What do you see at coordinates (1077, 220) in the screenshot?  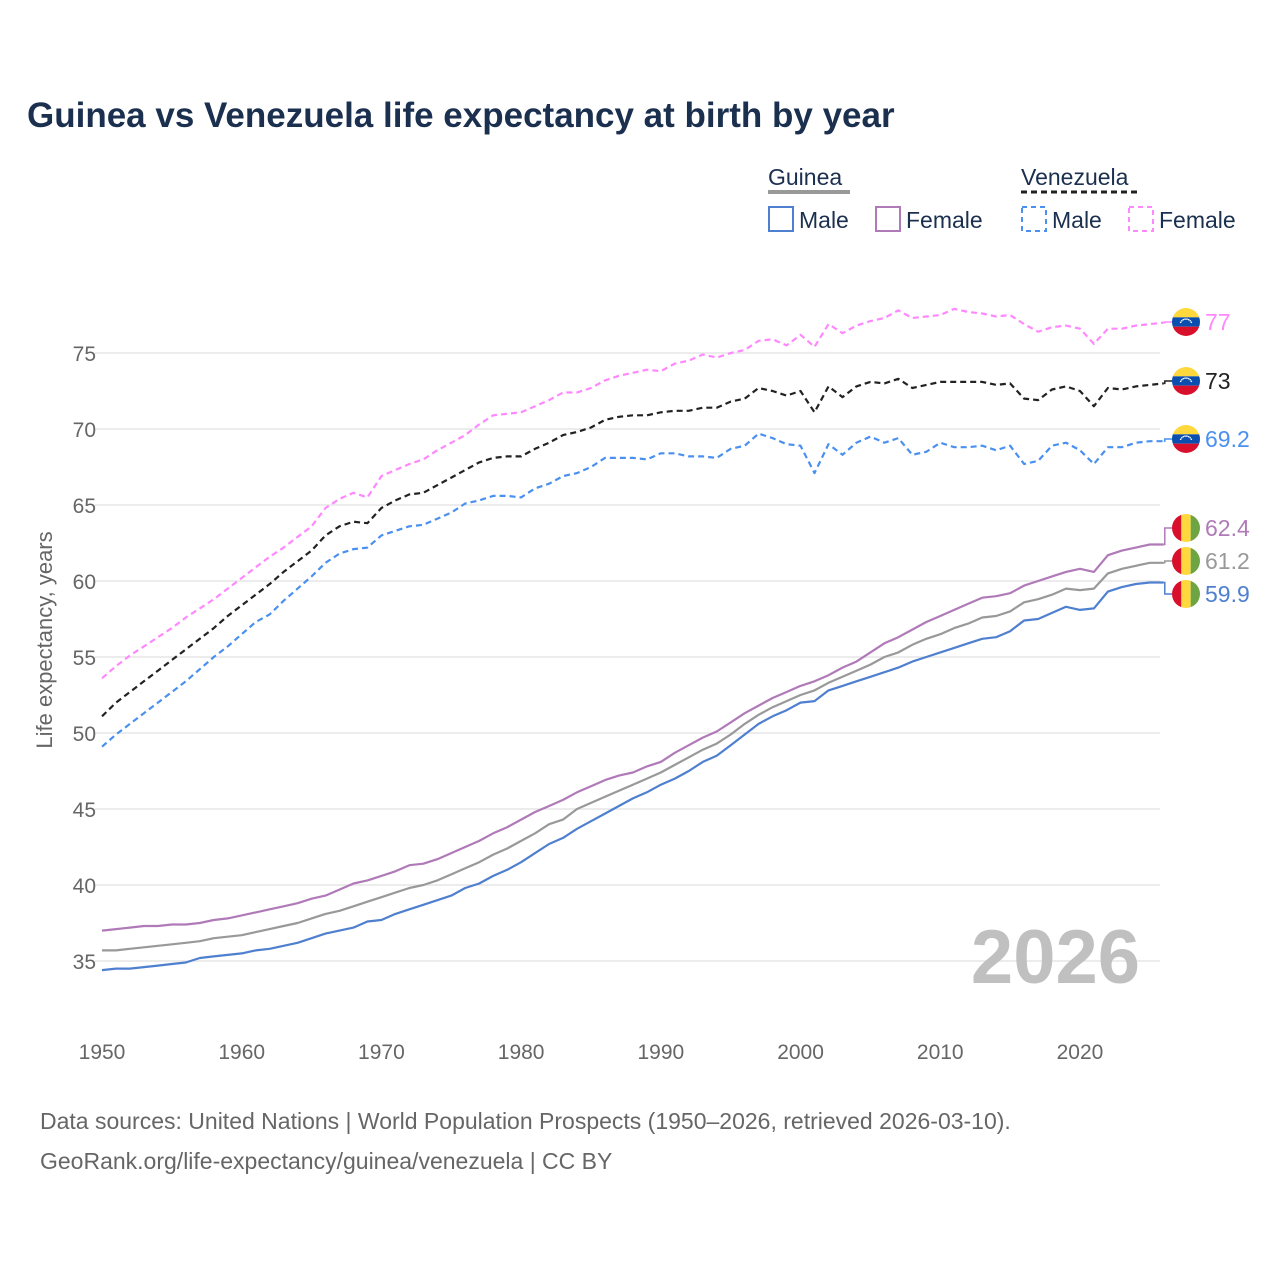 I see `legend-venezuela-male: Male` at bounding box center [1077, 220].